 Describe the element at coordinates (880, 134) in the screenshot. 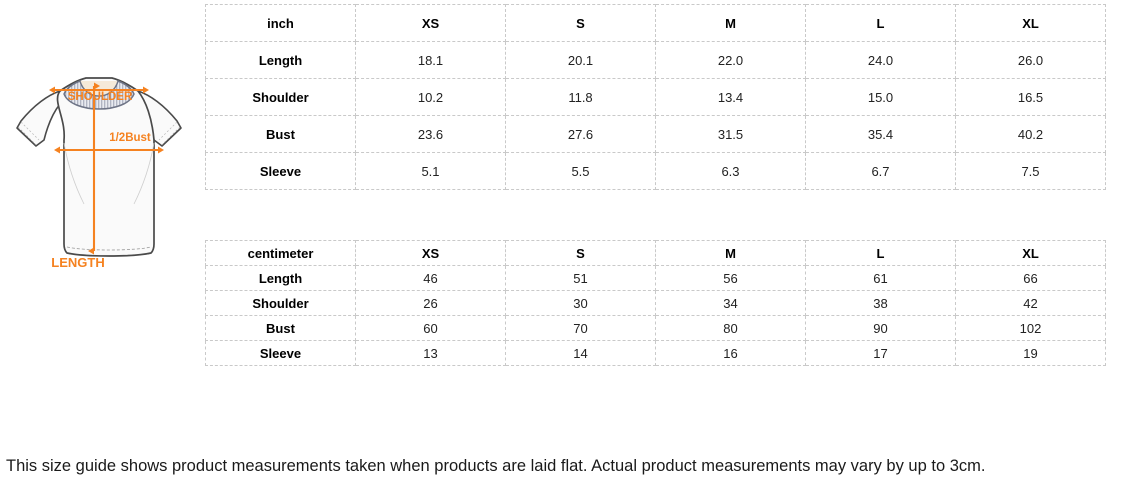

I see `cell-bust-l: 35.4` at that location.